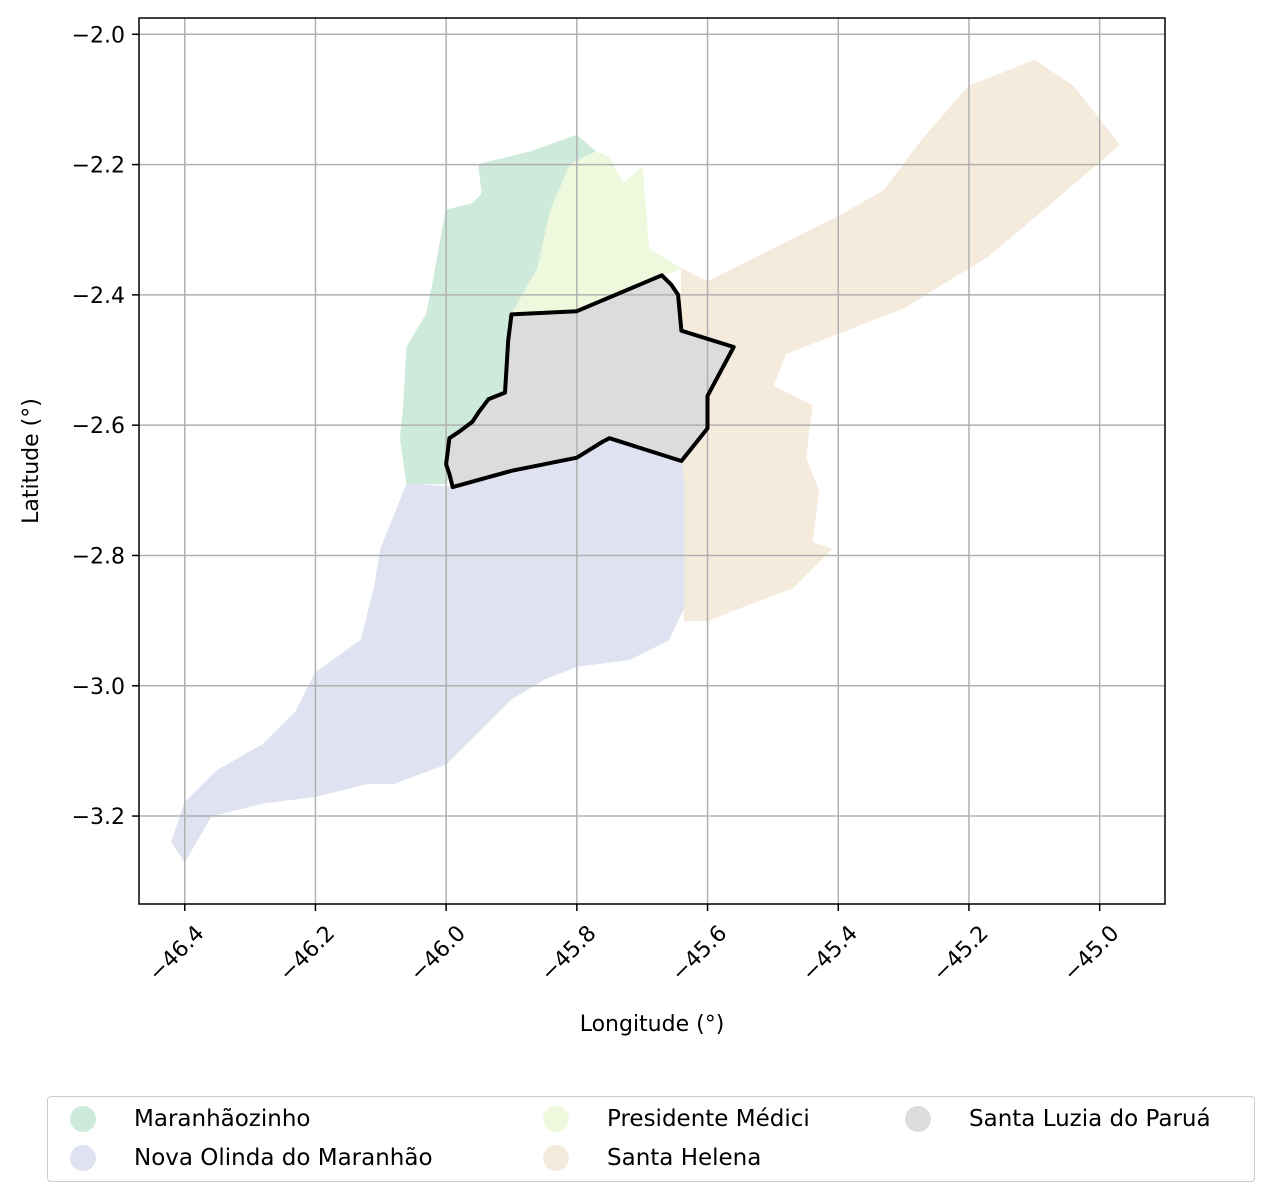 This screenshot has height=1202, width=1277. I want to click on x-tick-label: −45.0, so click(1091, 953).